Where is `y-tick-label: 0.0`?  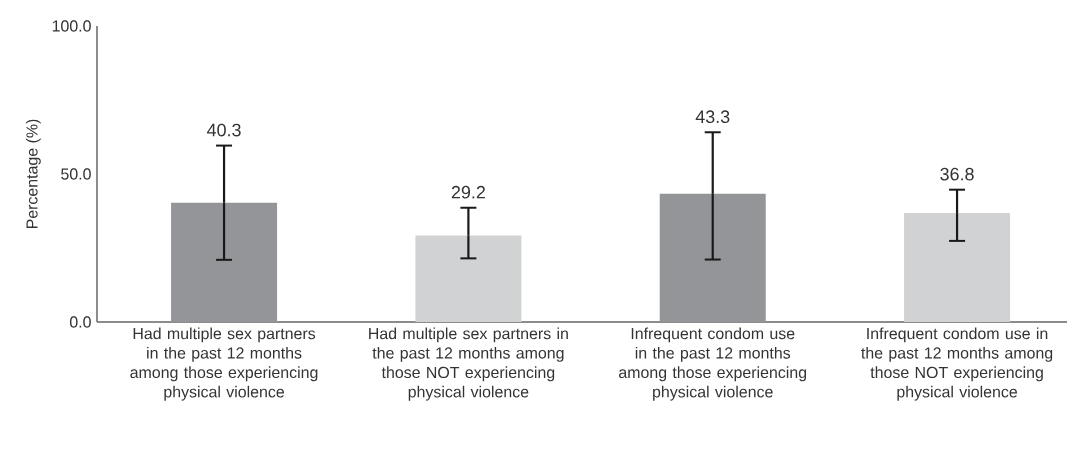 y-tick-label: 0.0 is located at coordinates (80, 322).